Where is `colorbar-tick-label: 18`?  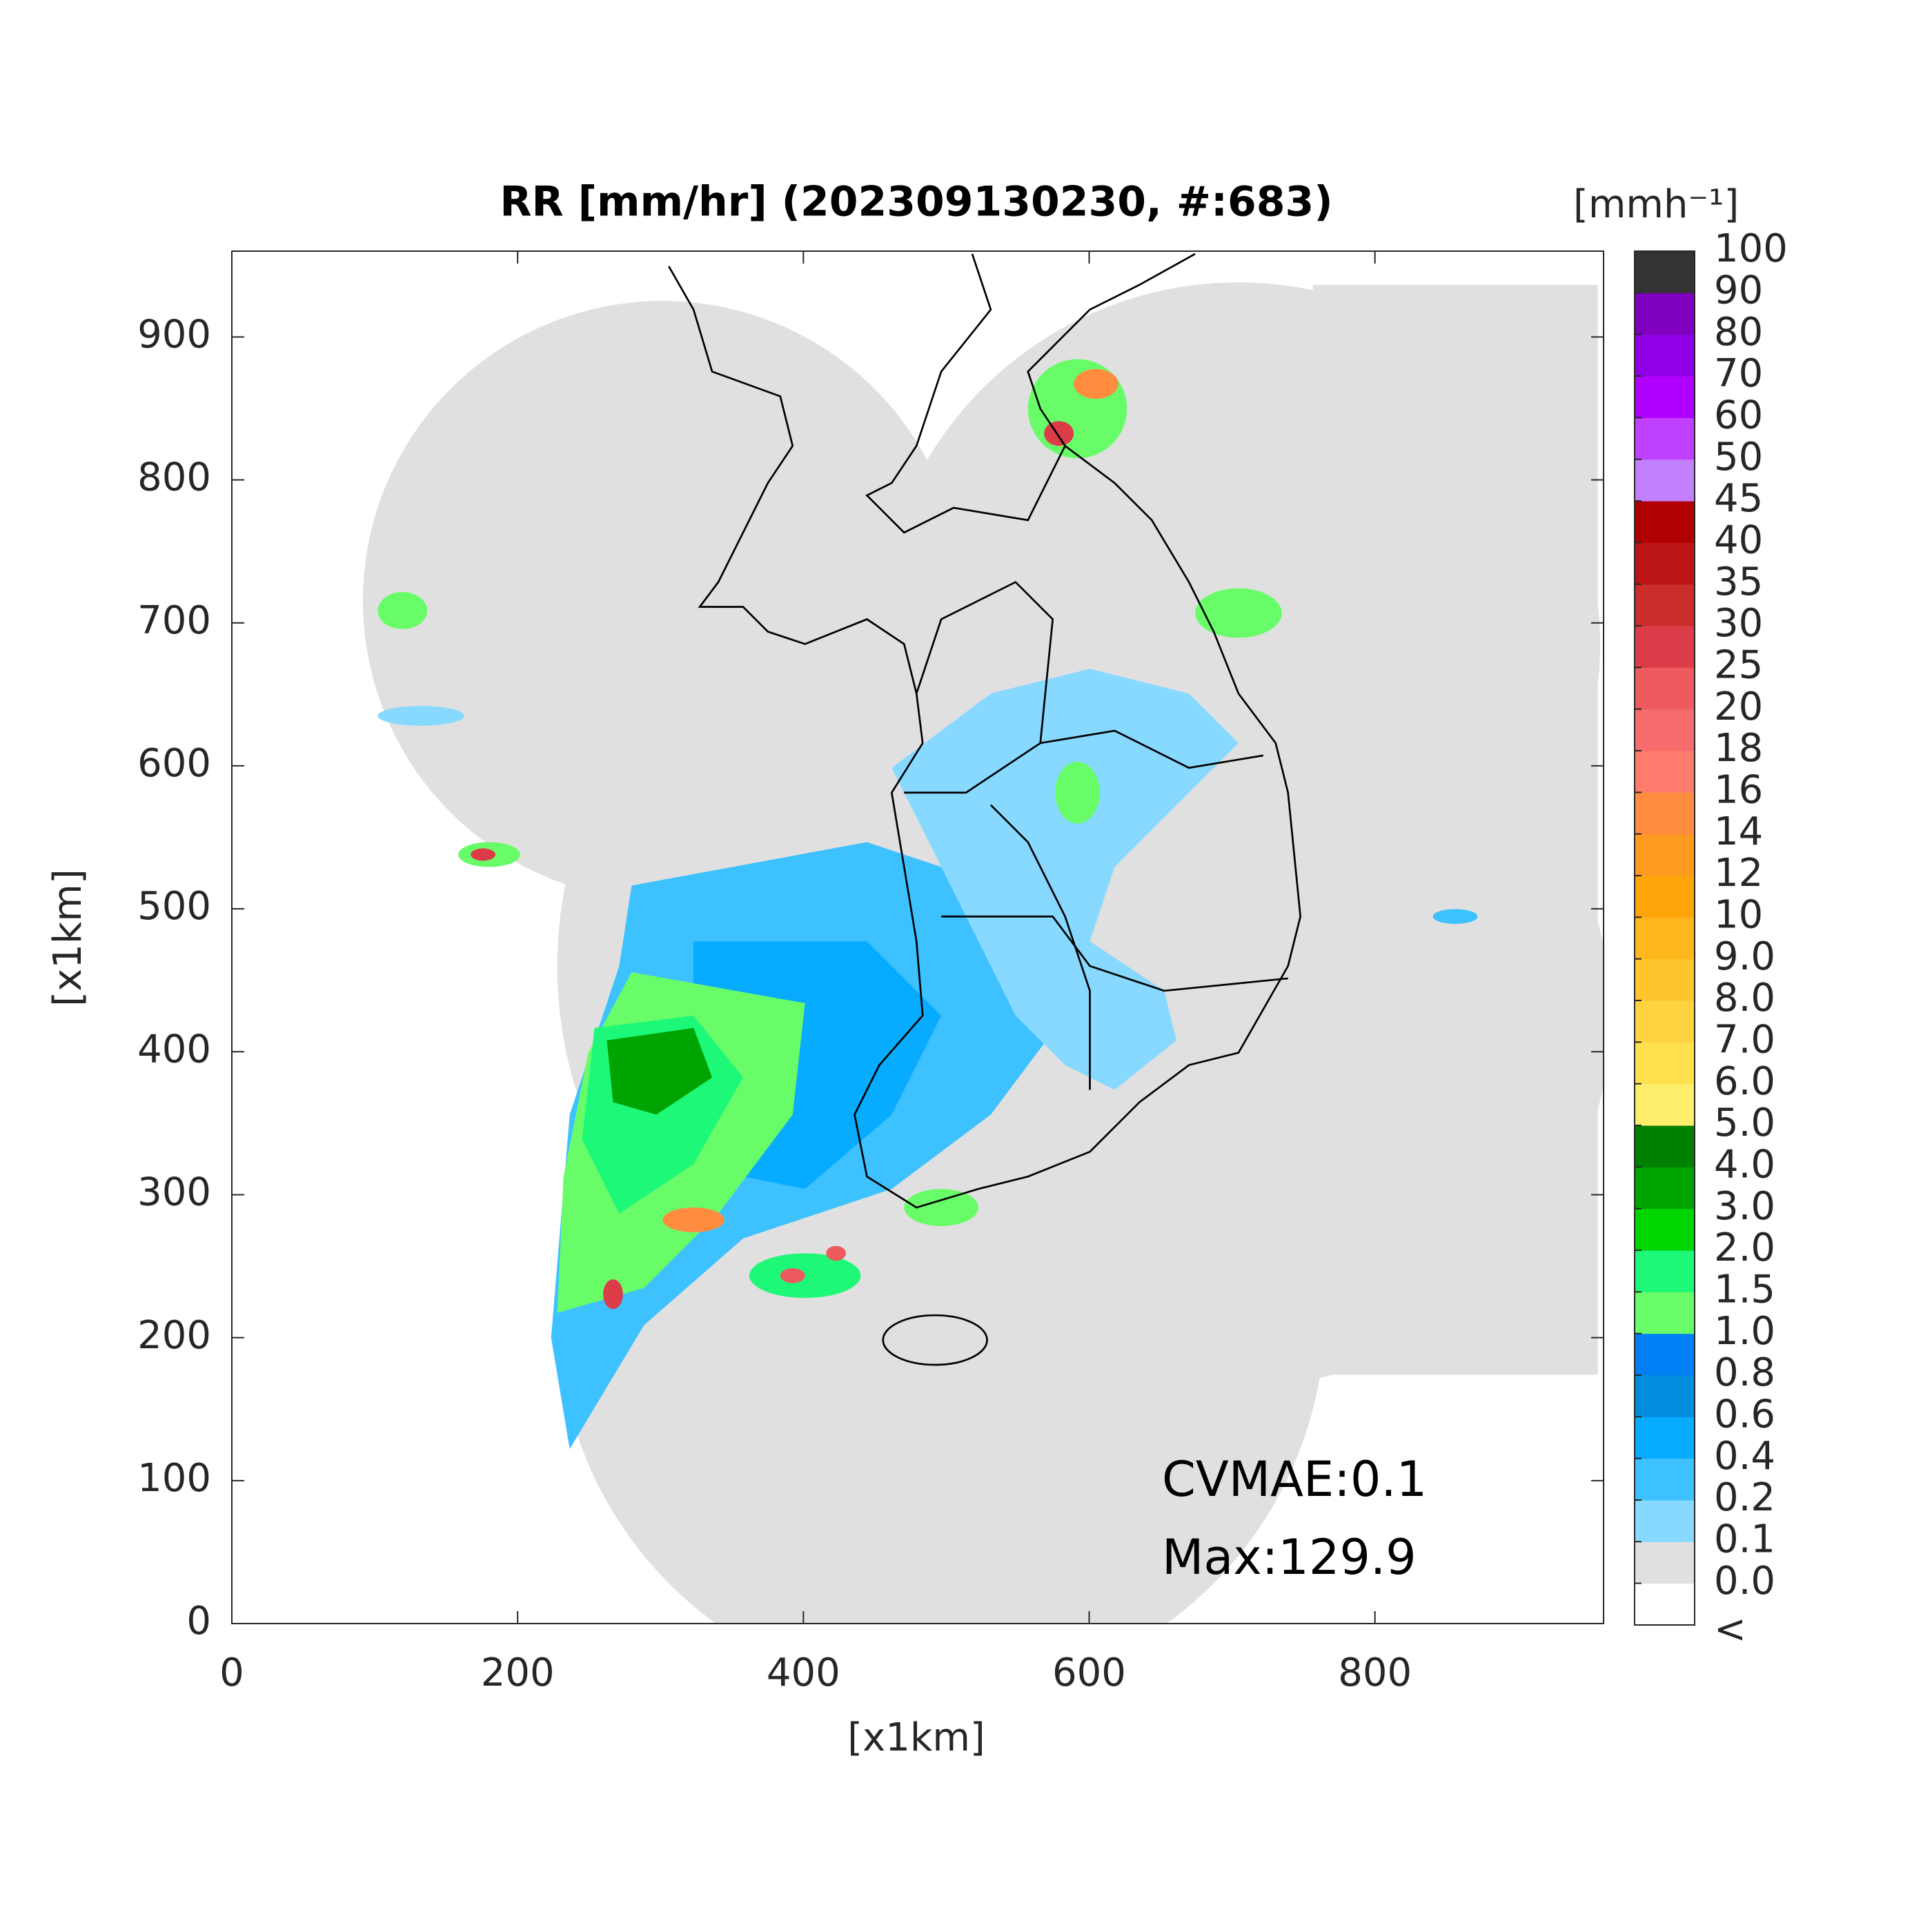 colorbar-tick-label: 18 is located at coordinates (1738, 748).